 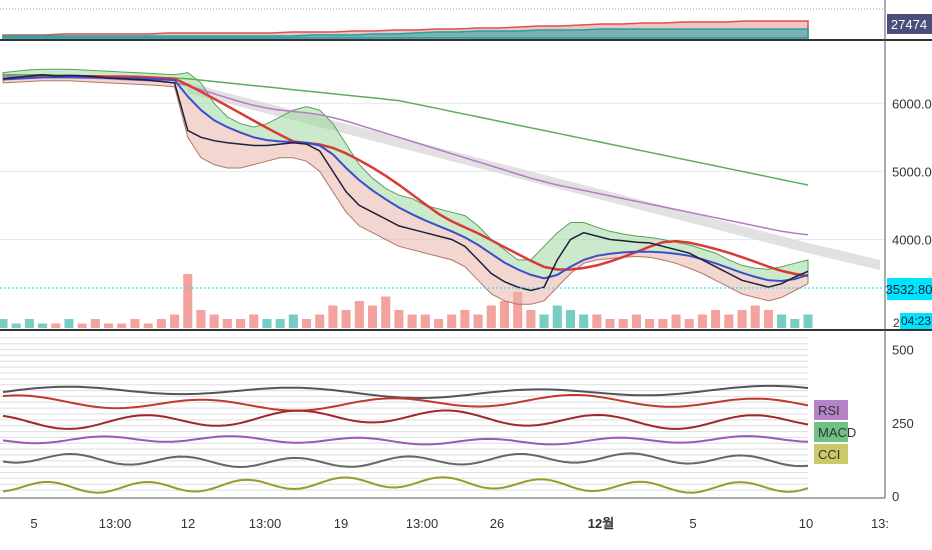 What do you see at coordinates (912, 239) in the screenshot?
I see `price-tick-label: 4000.00` at bounding box center [912, 239].